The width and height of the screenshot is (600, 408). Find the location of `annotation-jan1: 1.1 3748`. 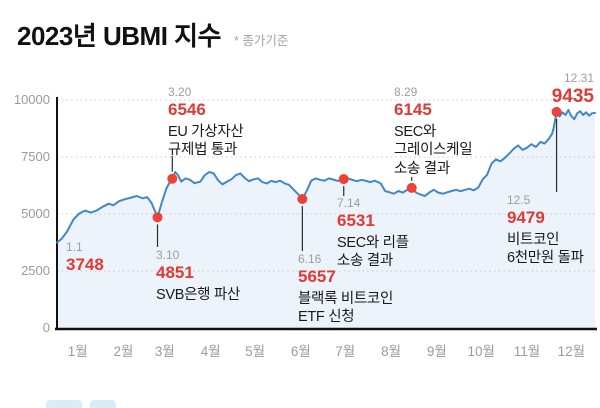

annotation-jan1: 1.1 3748 is located at coordinates (85, 259).